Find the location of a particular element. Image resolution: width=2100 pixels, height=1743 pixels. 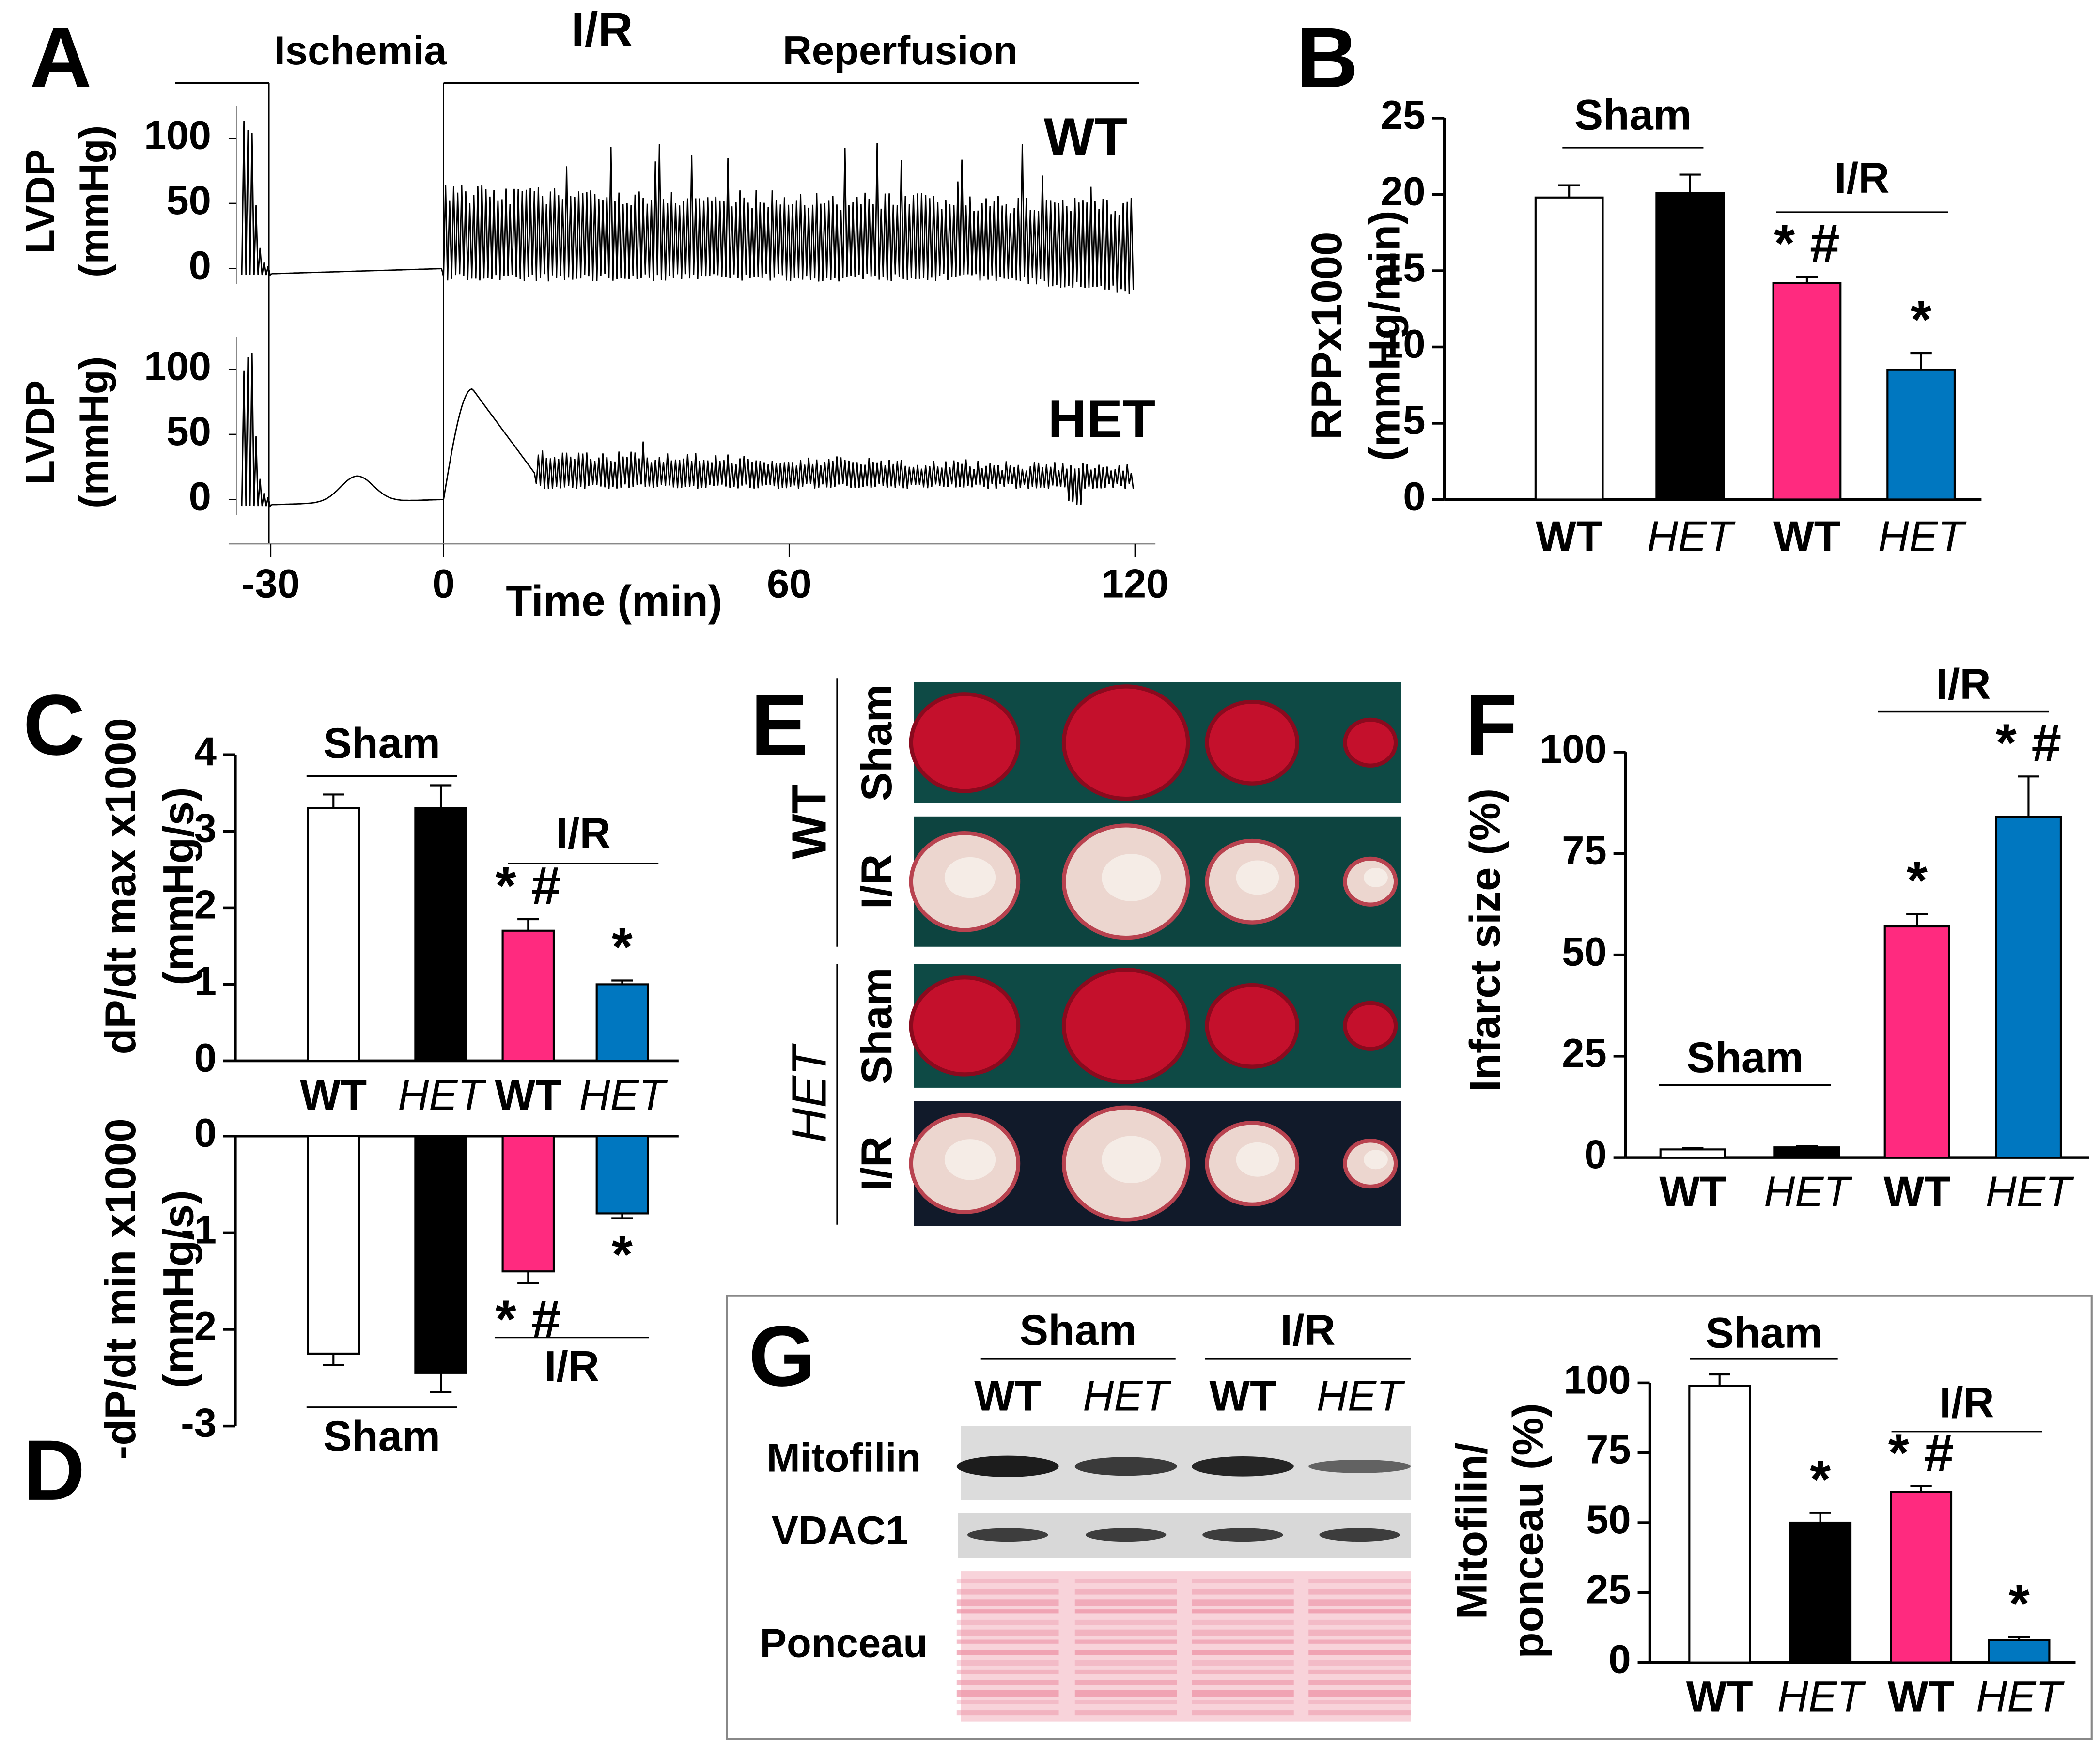

pressure-trace is located at coordinates (687, 430).